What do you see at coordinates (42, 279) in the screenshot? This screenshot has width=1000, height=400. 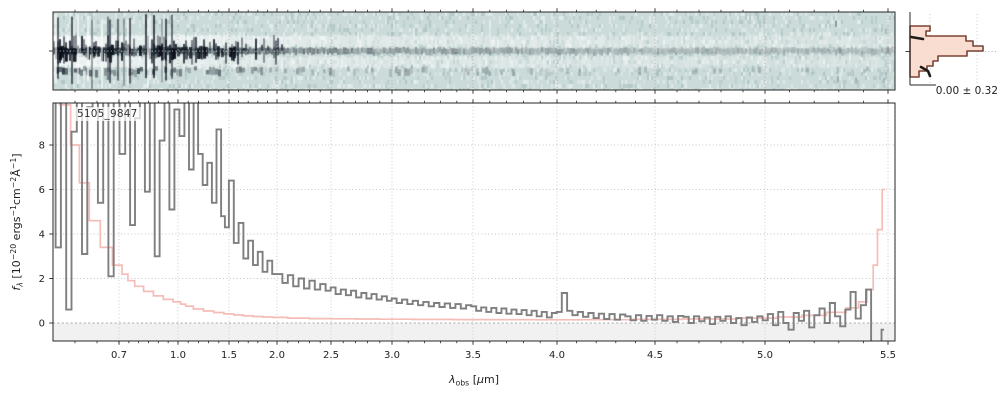 I see `svg-text: 2` at bounding box center [42, 279].